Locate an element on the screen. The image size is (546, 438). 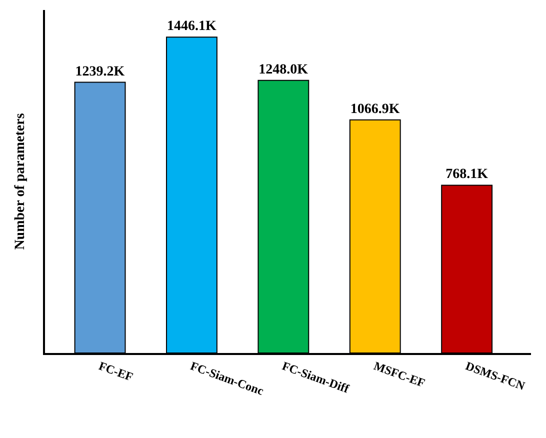
data-label: 1446.1K is located at coordinates (191, 26).